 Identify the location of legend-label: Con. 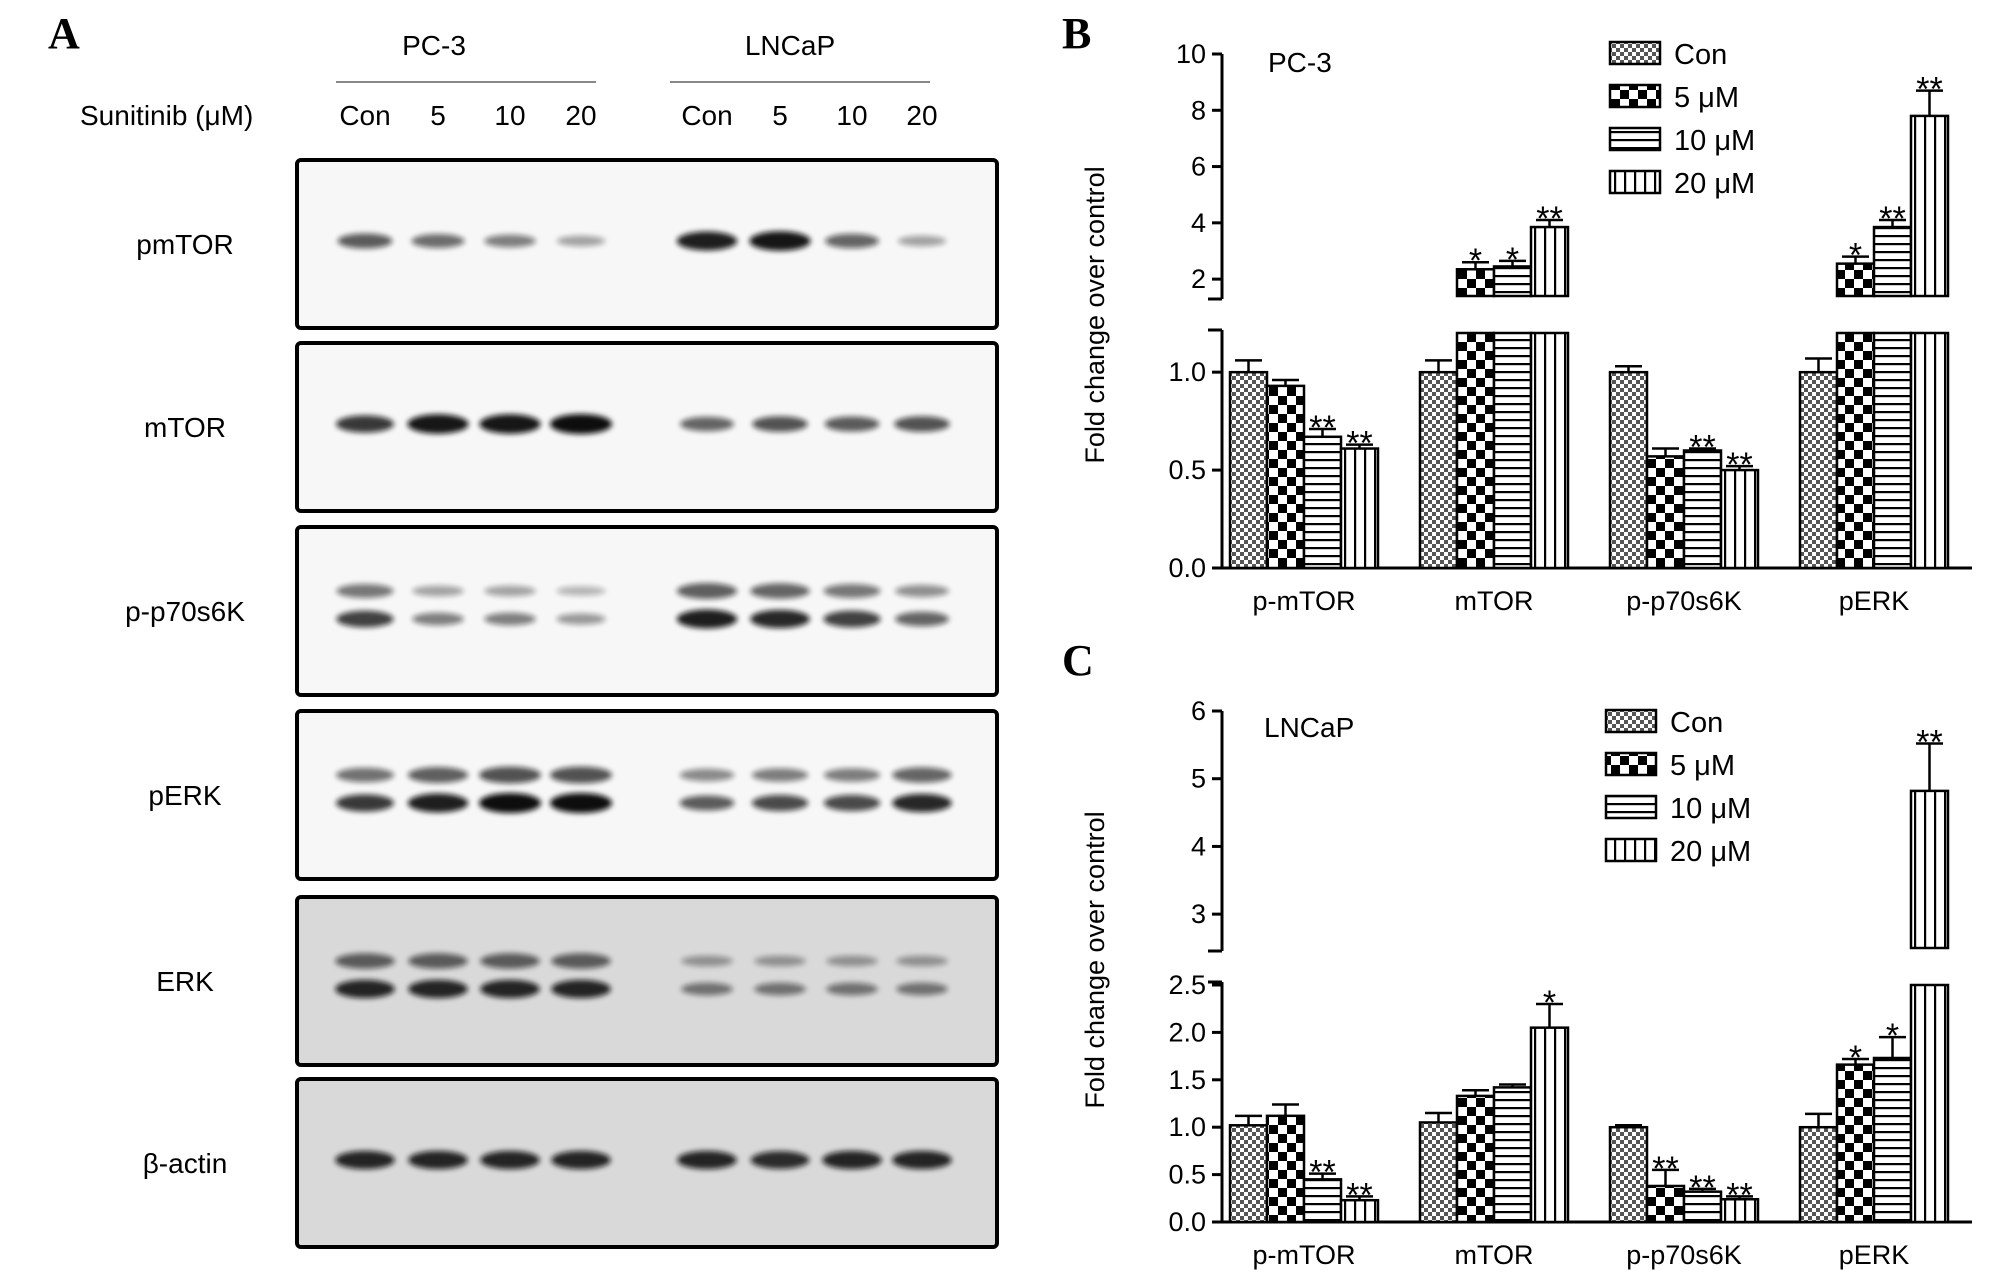
(1696, 723).